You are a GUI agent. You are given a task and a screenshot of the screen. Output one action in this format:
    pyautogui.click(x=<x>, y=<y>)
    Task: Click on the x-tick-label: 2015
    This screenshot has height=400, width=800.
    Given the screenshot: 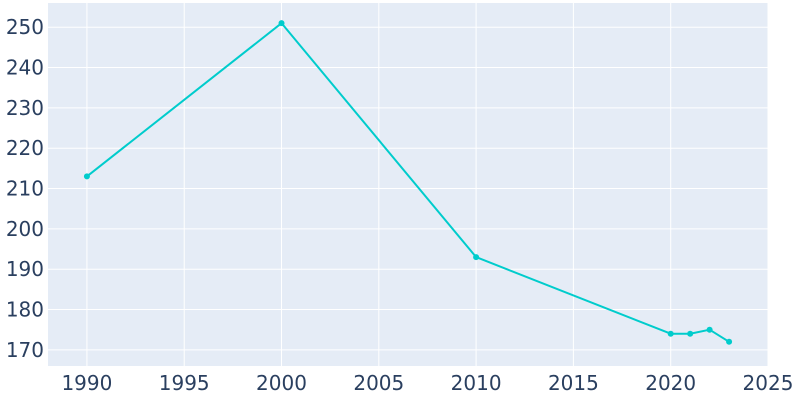 What is the action you would take?
    pyautogui.click(x=573, y=383)
    